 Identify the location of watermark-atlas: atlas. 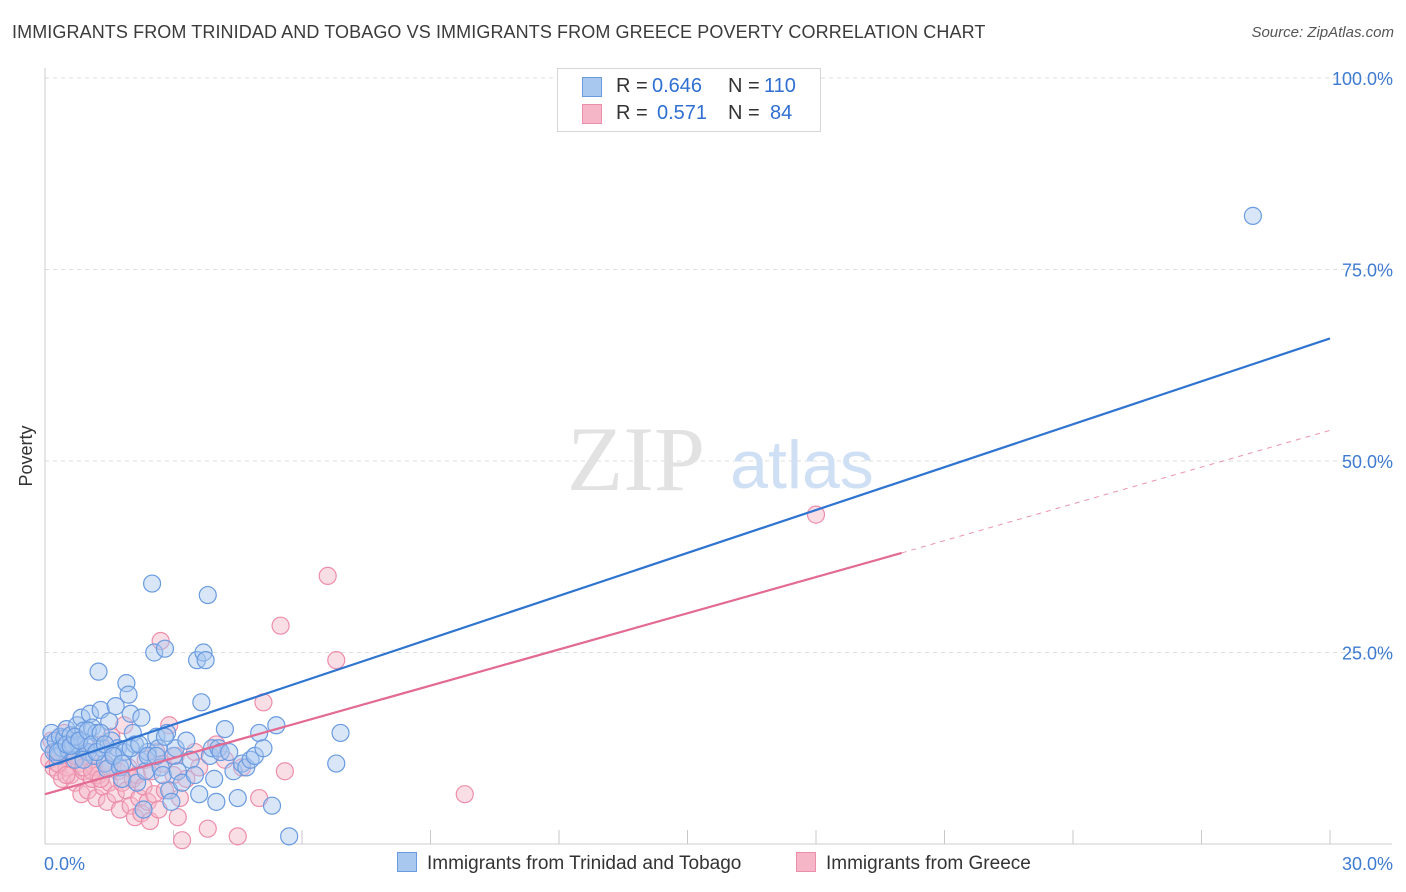
(802, 465).